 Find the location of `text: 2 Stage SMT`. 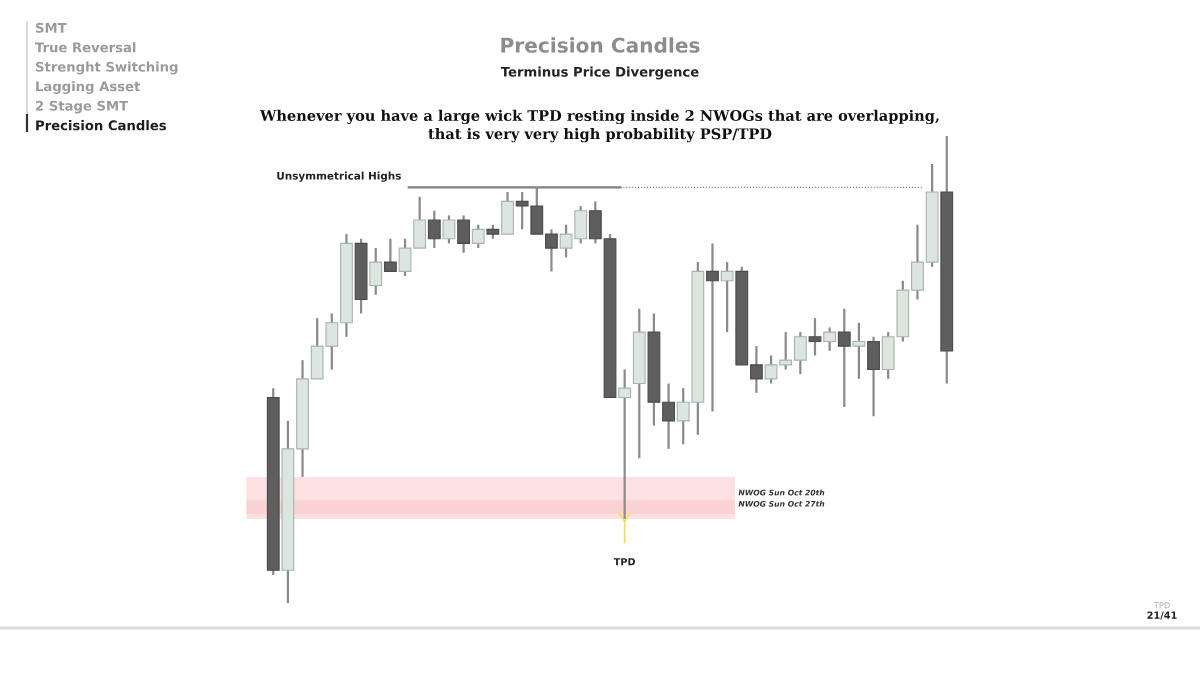

text: 2 Stage SMT is located at coordinates (82, 107).